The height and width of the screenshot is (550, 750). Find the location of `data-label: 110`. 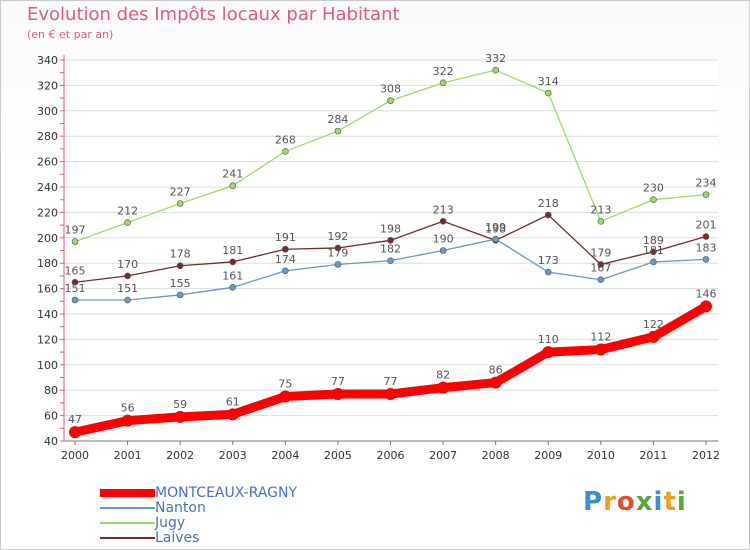

data-label: 110 is located at coordinates (548, 339).